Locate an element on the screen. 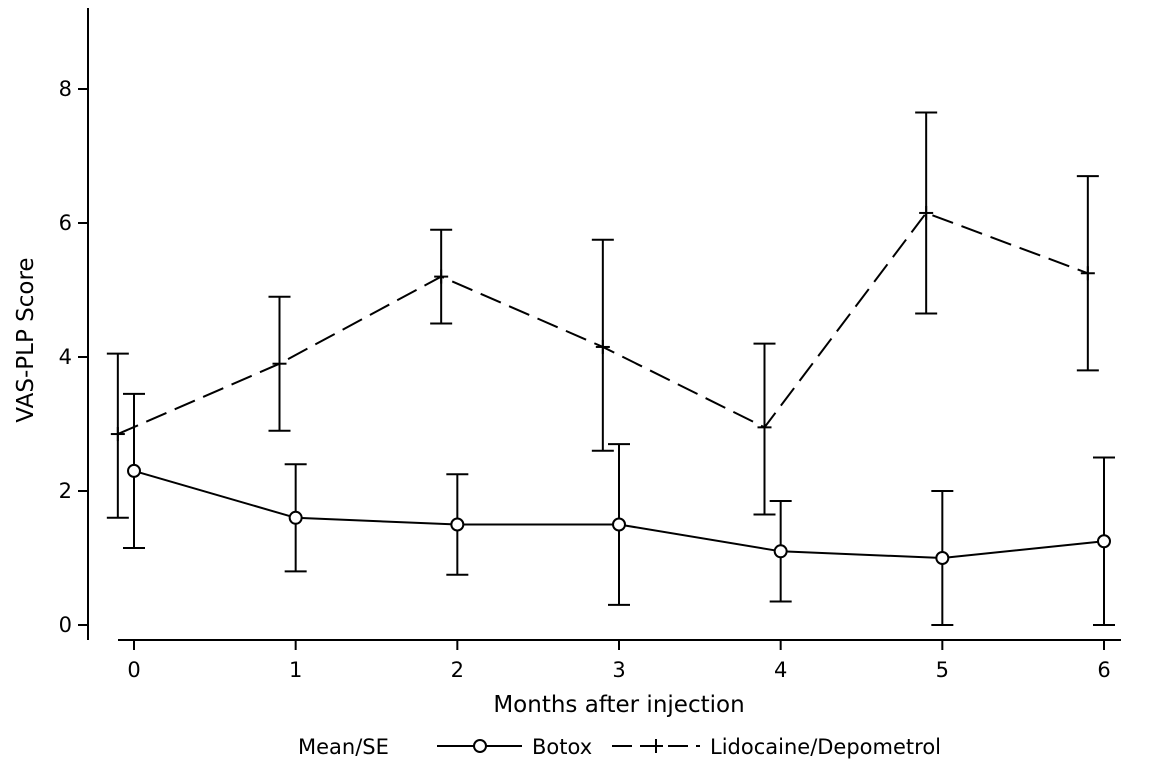 The height and width of the screenshot is (766, 1154). x-tick-label: 3 is located at coordinates (618, 670).